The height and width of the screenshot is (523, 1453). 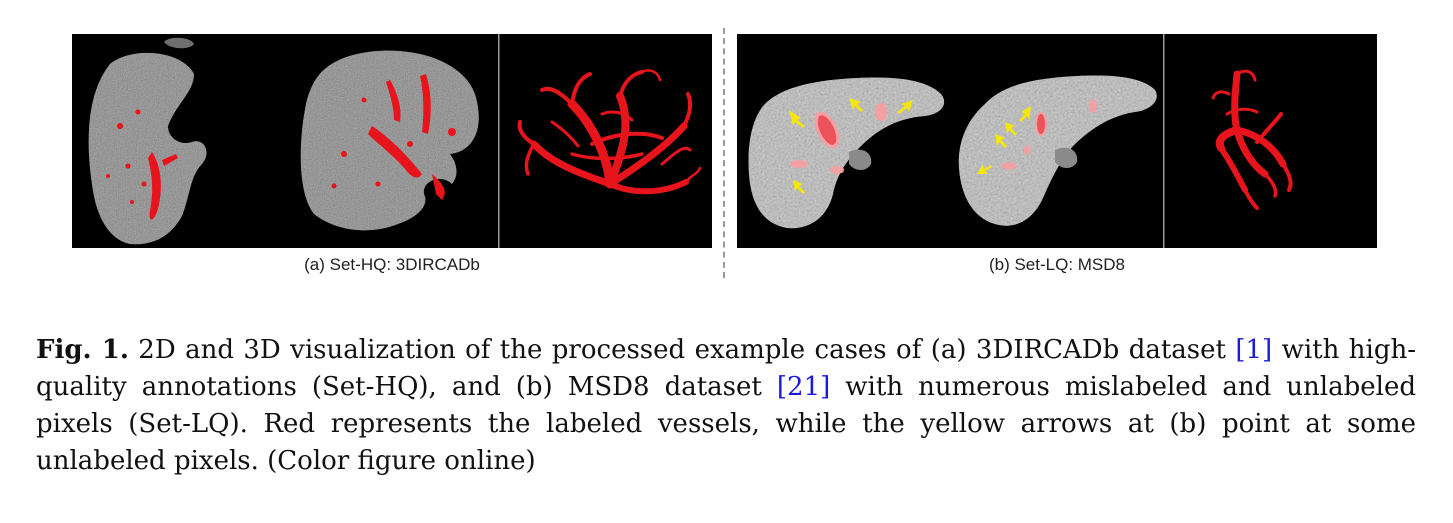 I want to click on subcaption-a: (a) Set-HQ: 3DIRCADb, so click(x=392, y=264).